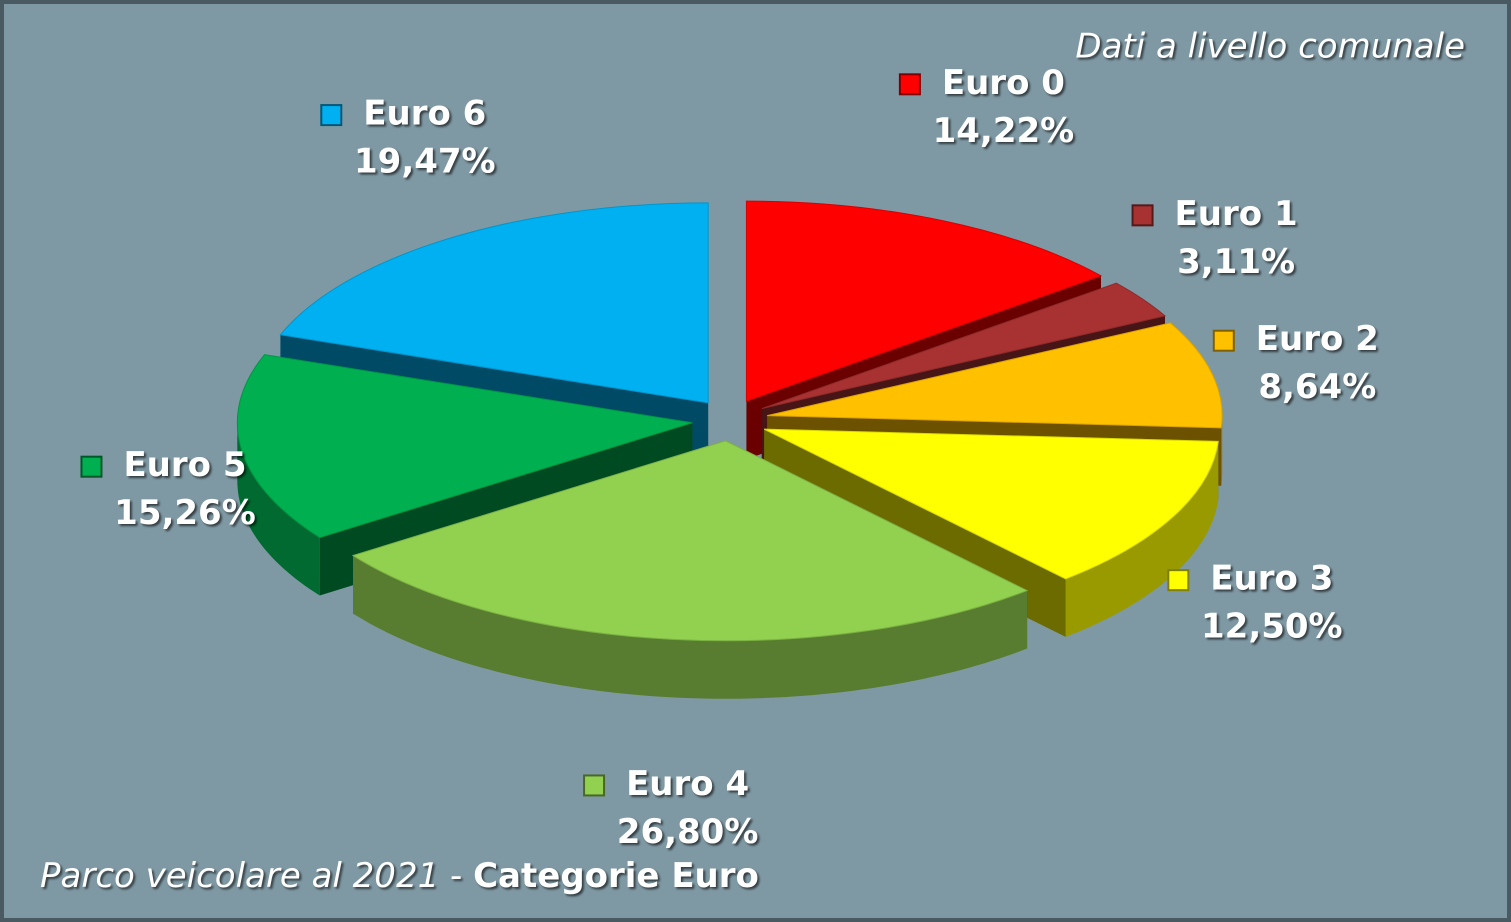 This screenshot has width=1511, height=922. What do you see at coordinates (1317, 387) in the screenshot?
I see `data-label: 8,64%` at bounding box center [1317, 387].